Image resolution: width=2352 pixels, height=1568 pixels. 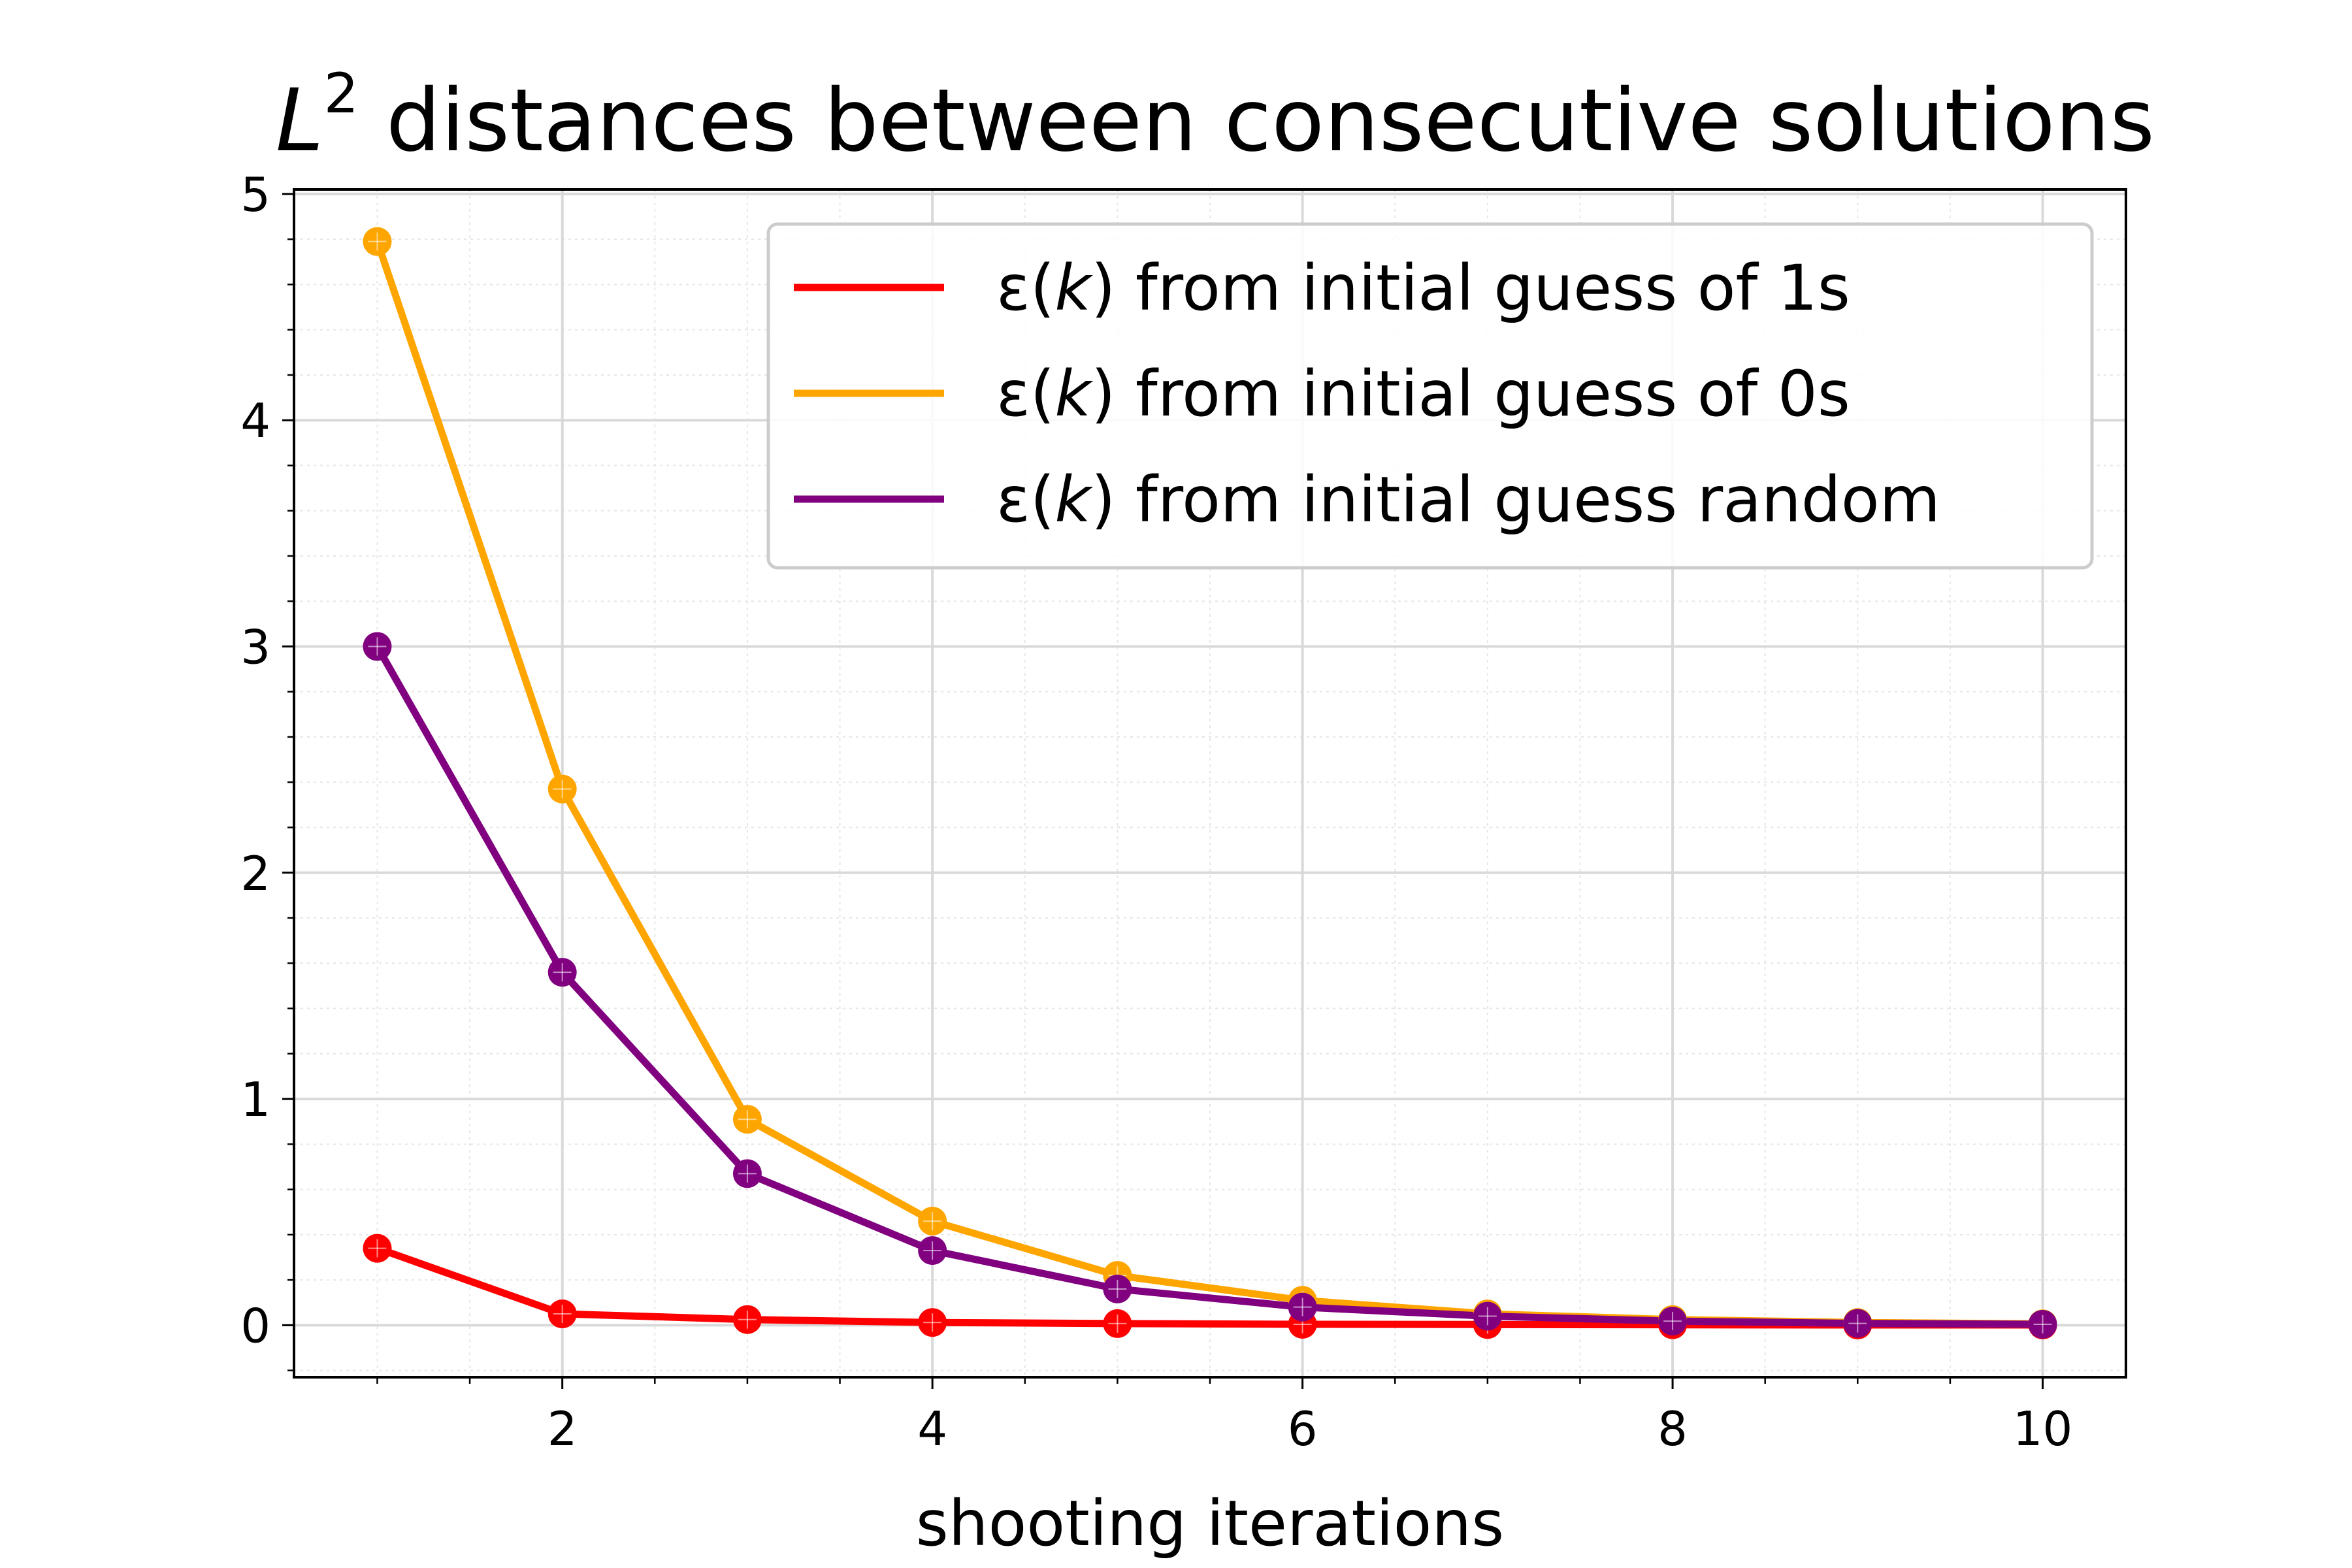 I want to click on x-axis-label: shooting iterations, so click(x=1210, y=1523).